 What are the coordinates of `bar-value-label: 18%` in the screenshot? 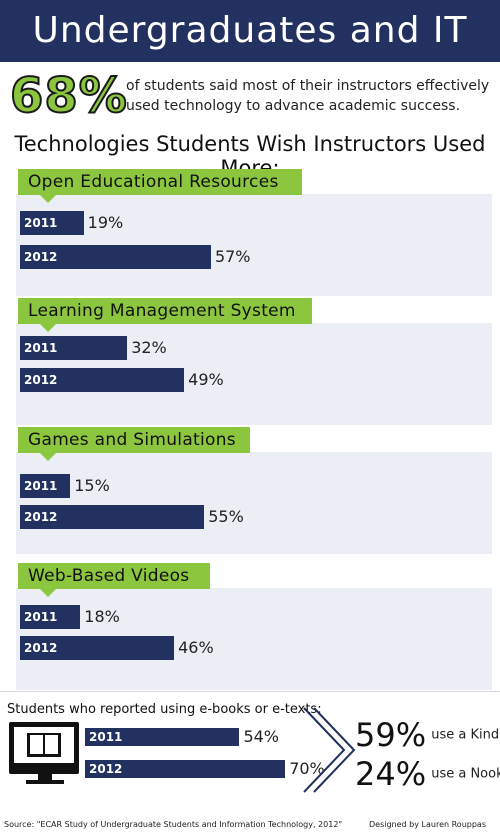 It's located at (102, 616).